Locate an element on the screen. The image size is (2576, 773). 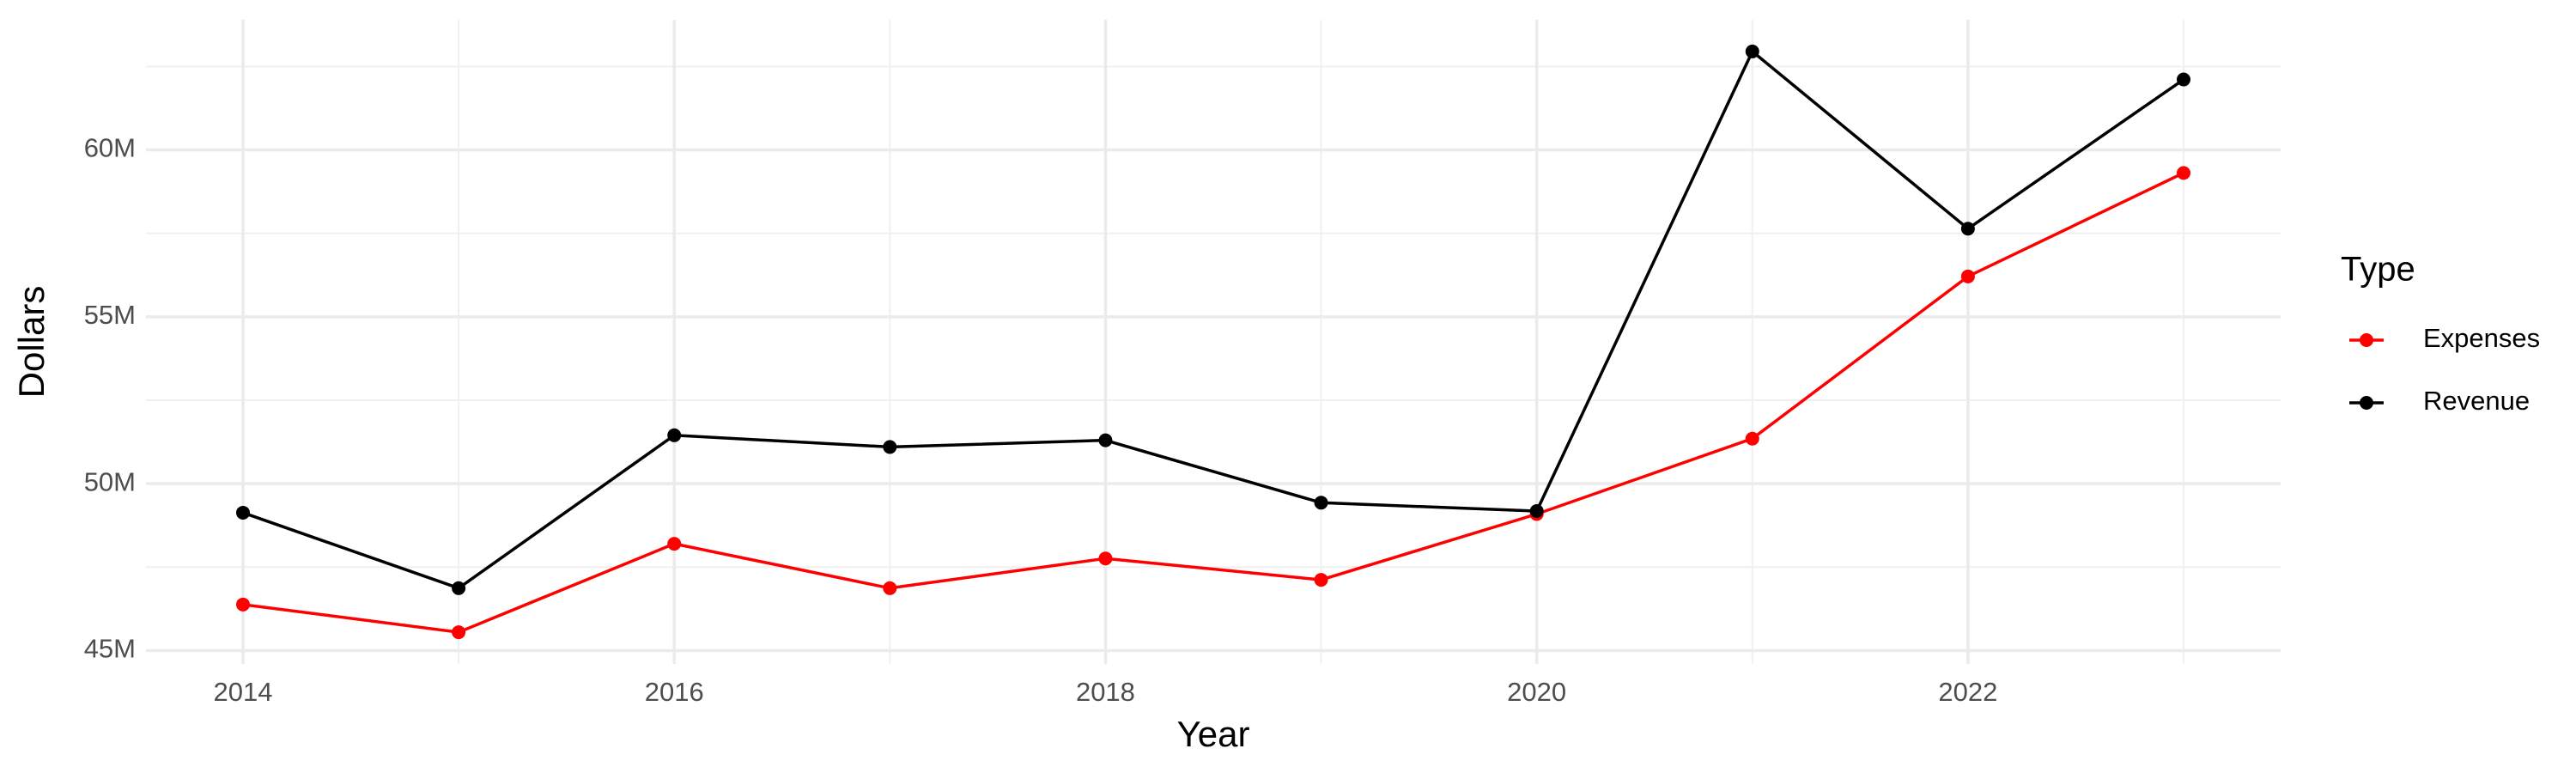
x-tick-label: 2016 is located at coordinates (674, 692).